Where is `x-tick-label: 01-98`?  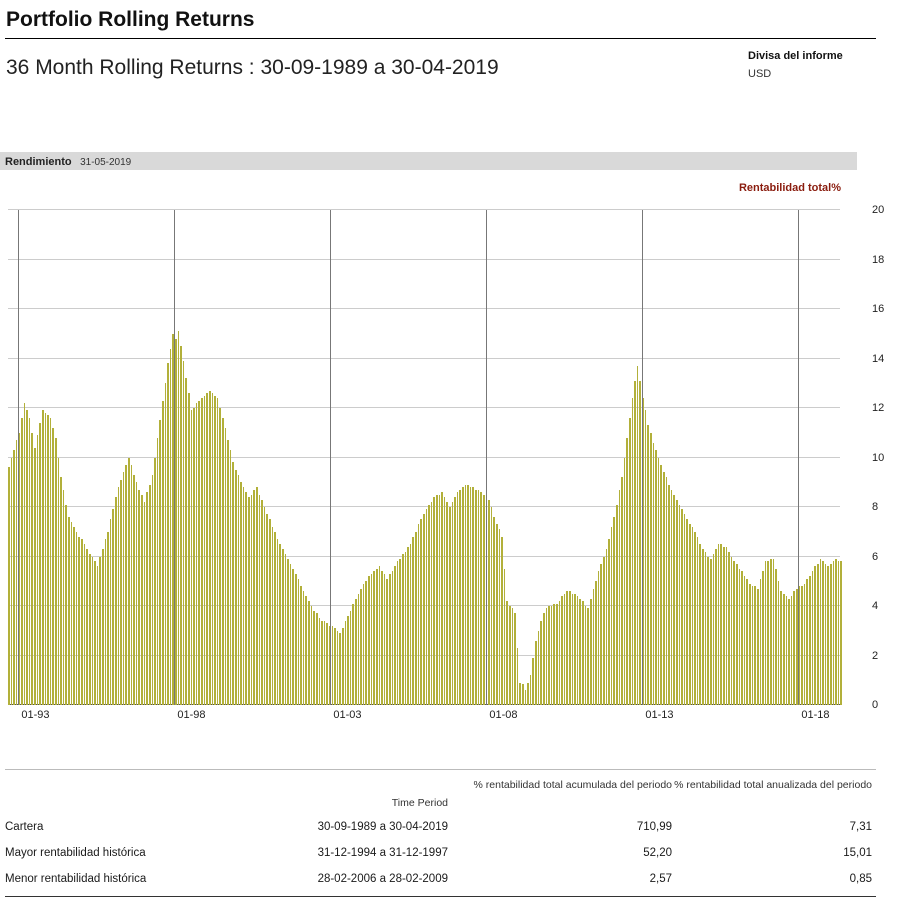 x-tick-label: 01-98 is located at coordinates (191, 715).